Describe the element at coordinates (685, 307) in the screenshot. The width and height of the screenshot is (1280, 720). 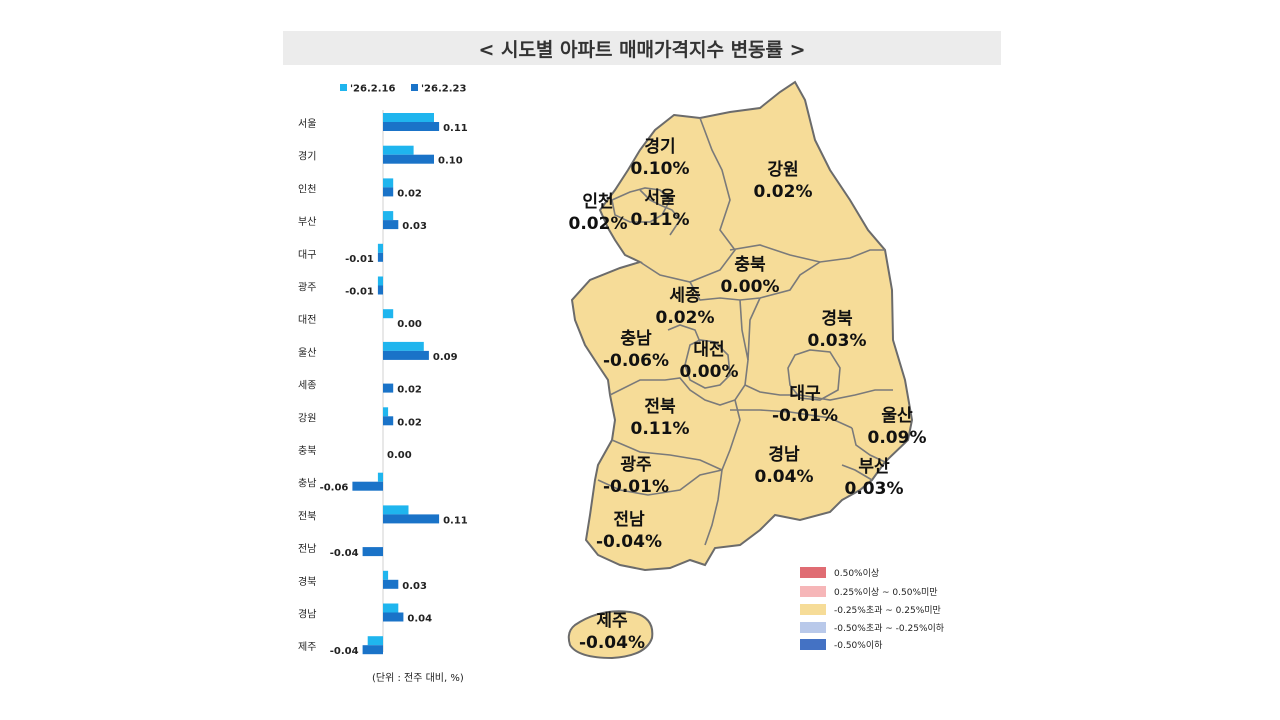
I see `map-region-label: 세종0.02%` at that location.